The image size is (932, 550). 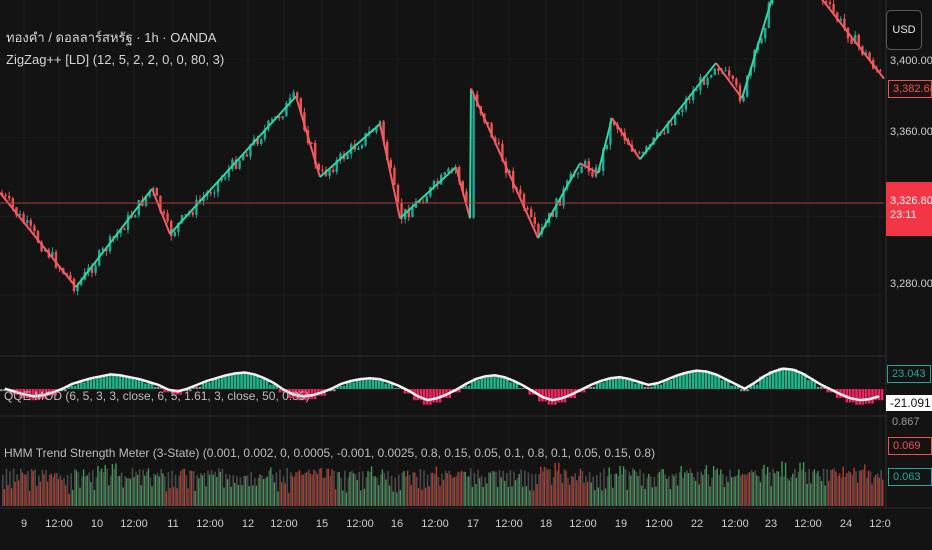 I want to click on time-tick: 12:0, so click(x=879, y=524).